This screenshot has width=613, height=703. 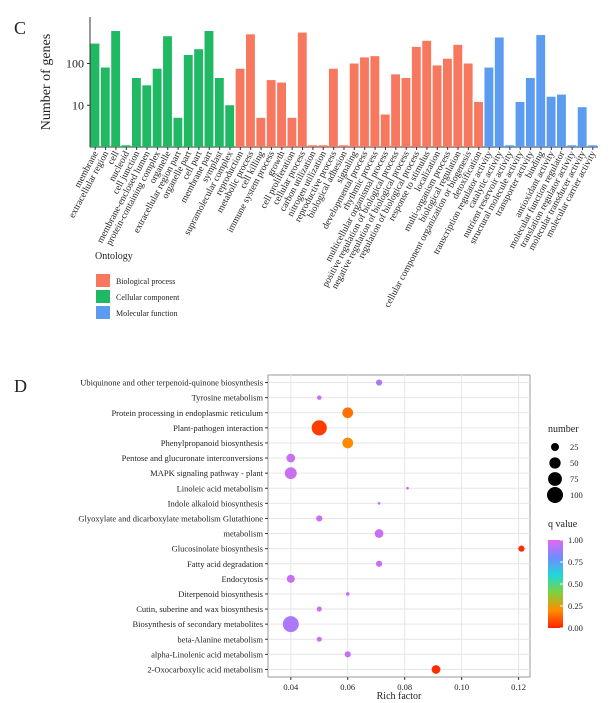 What do you see at coordinates (20, 28) in the screenshot?
I see `panel-label: C` at bounding box center [20, 28].